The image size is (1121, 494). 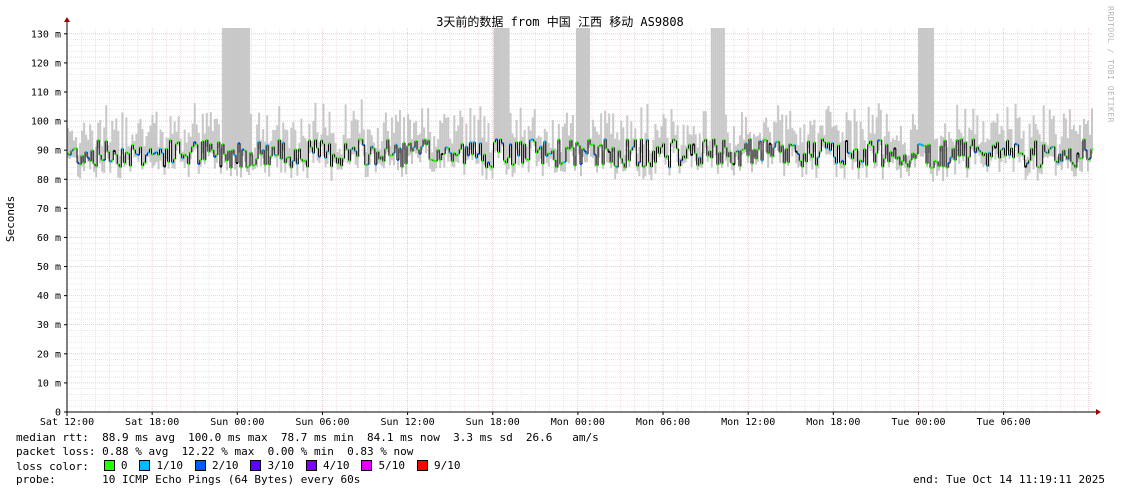 I want to click on legend-item-label: 2/10, so click(x=225, y=465).